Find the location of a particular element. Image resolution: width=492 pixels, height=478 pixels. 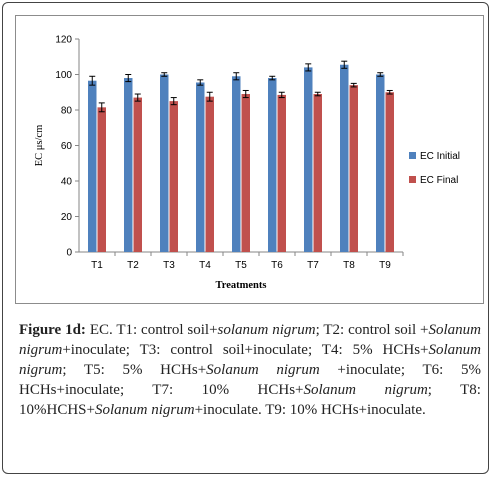

y-tick-label: 20 is located at coordinates (67, 217).